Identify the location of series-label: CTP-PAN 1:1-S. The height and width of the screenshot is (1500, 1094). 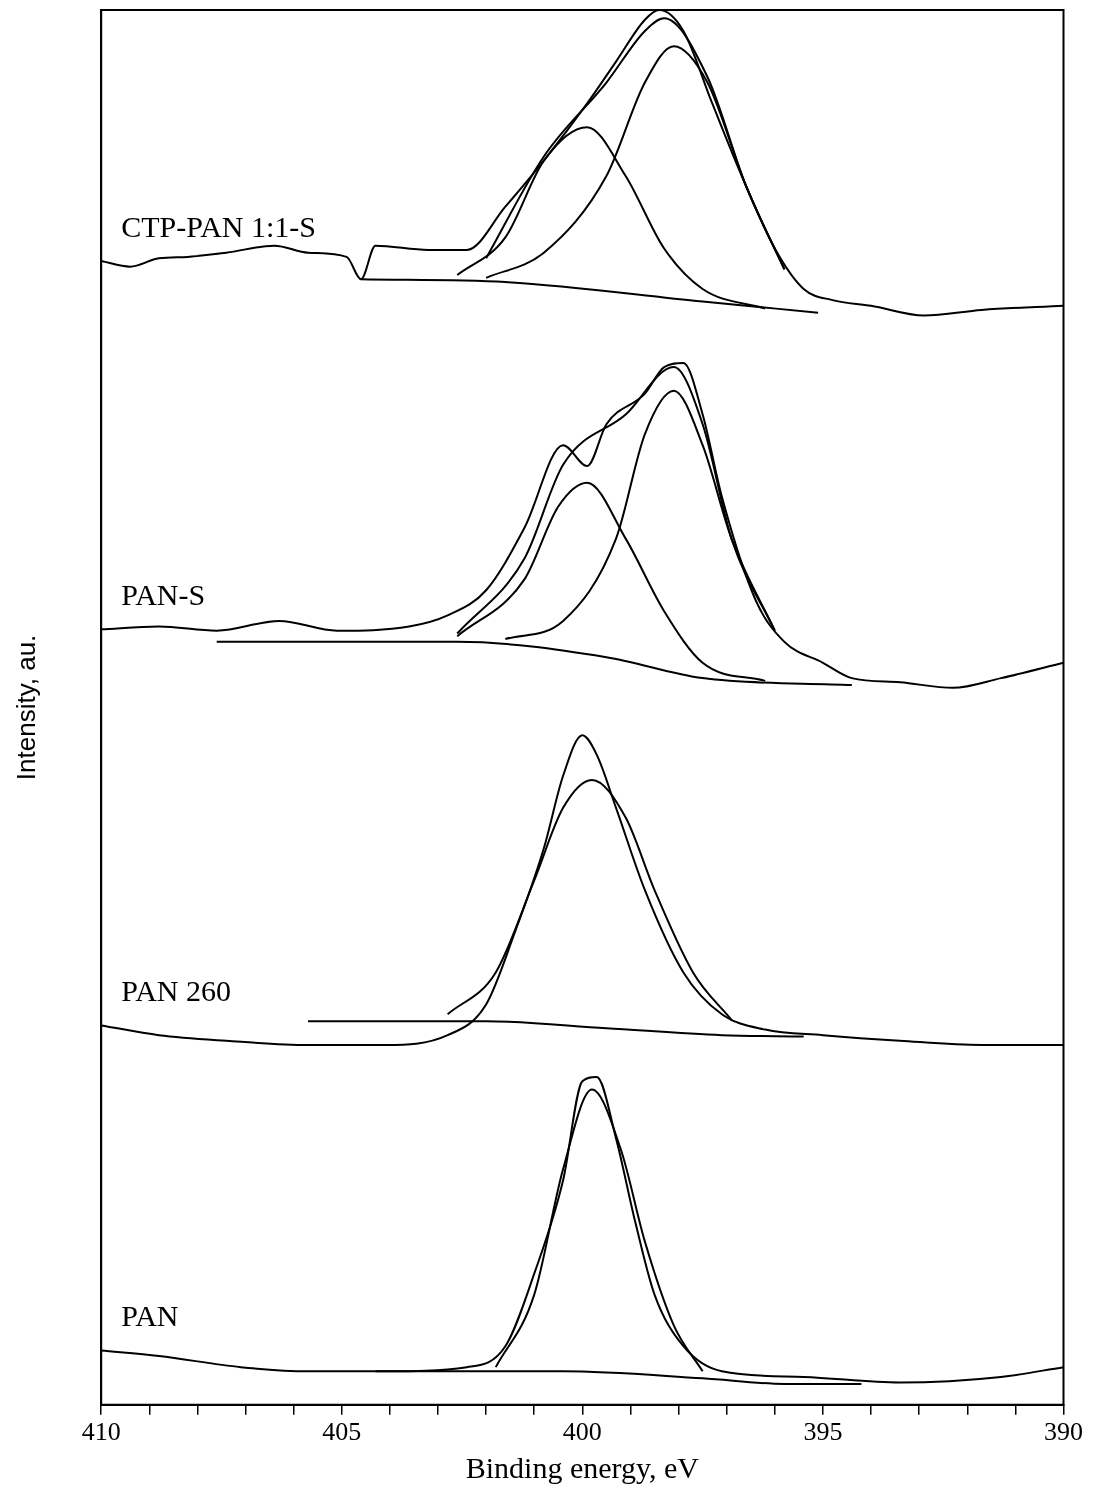
(218, 226).